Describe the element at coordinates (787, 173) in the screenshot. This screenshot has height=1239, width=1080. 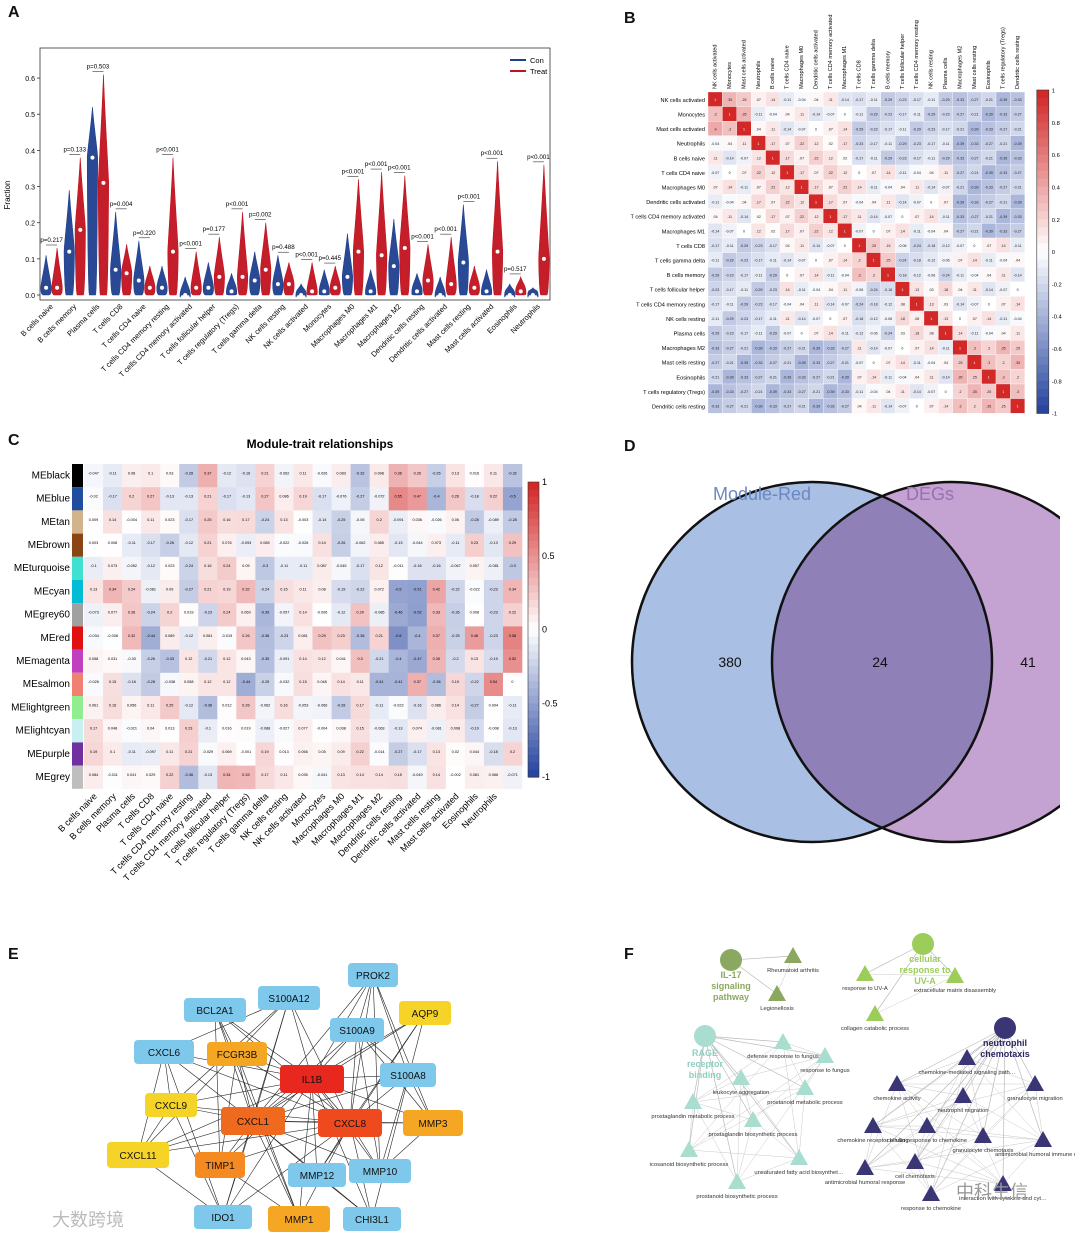
I see `cell-value: 1` at that location.